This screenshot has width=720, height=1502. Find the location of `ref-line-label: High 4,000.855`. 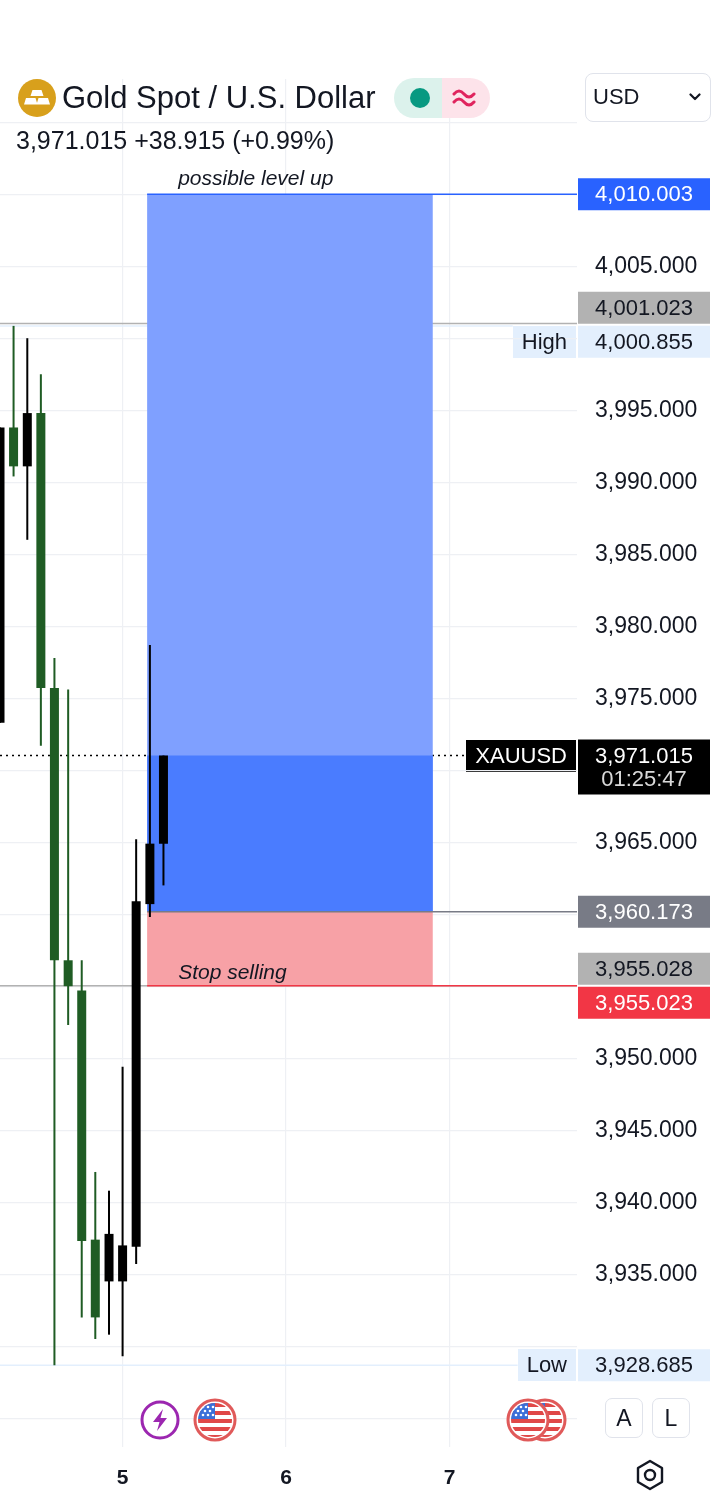

ref-line-label: High 4,000.855 is located at coordinates (607, 341).